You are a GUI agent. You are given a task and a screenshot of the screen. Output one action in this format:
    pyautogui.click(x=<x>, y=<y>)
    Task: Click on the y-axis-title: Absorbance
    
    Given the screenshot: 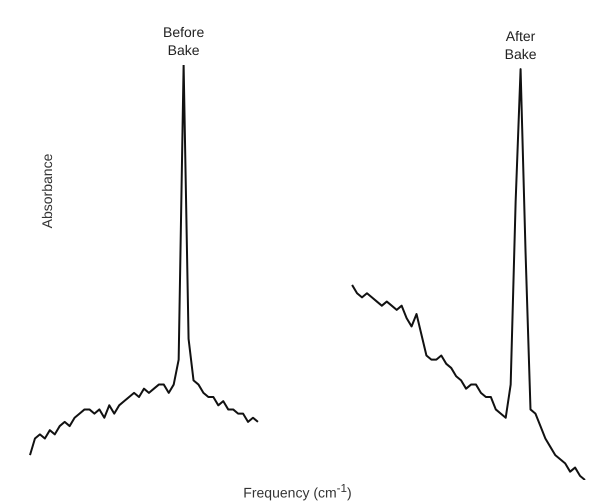 What is the action you would take?
    pyautogui.click(x=47, y=191)
    